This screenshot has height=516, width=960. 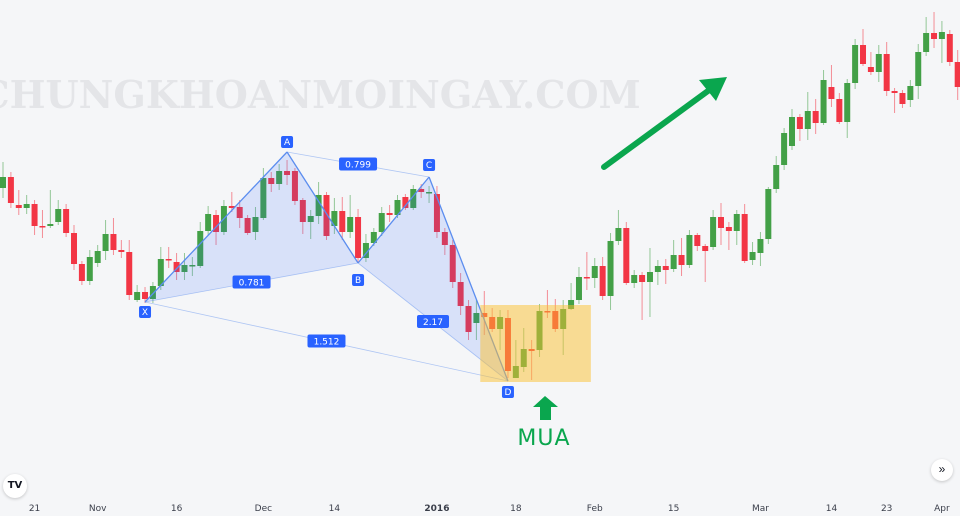 I want to click on x-tick-label: Nov, so click(x=98, y=509).